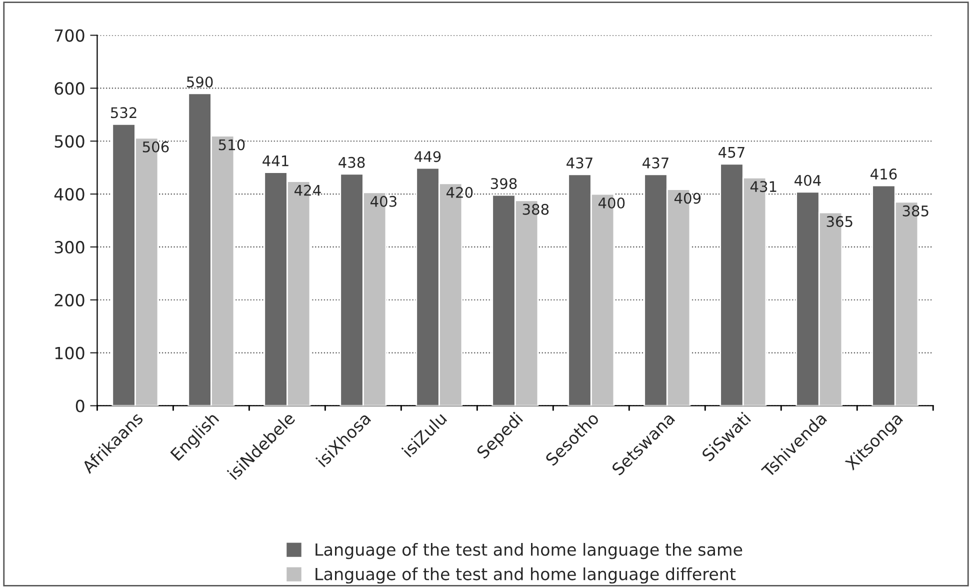 The image size is (972, 588). What do you see at coordinates (69, 194) in the screenshot?
I see `y-tick-label: 400` at bounding box center [69, 194].